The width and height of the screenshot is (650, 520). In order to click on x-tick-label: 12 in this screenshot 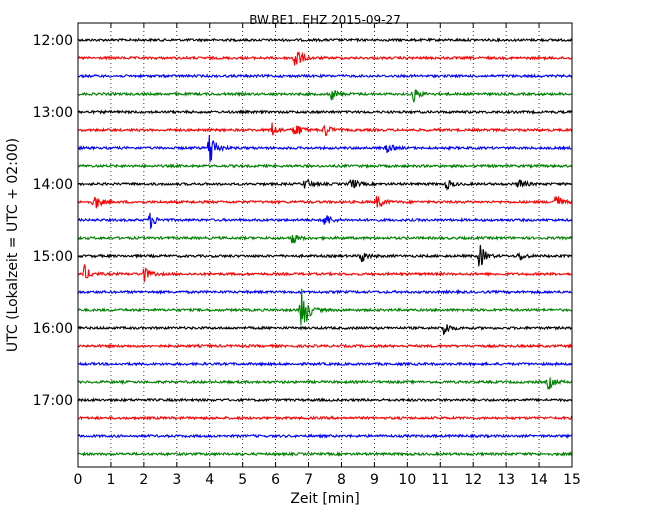, I will do `click(473, 480)`.